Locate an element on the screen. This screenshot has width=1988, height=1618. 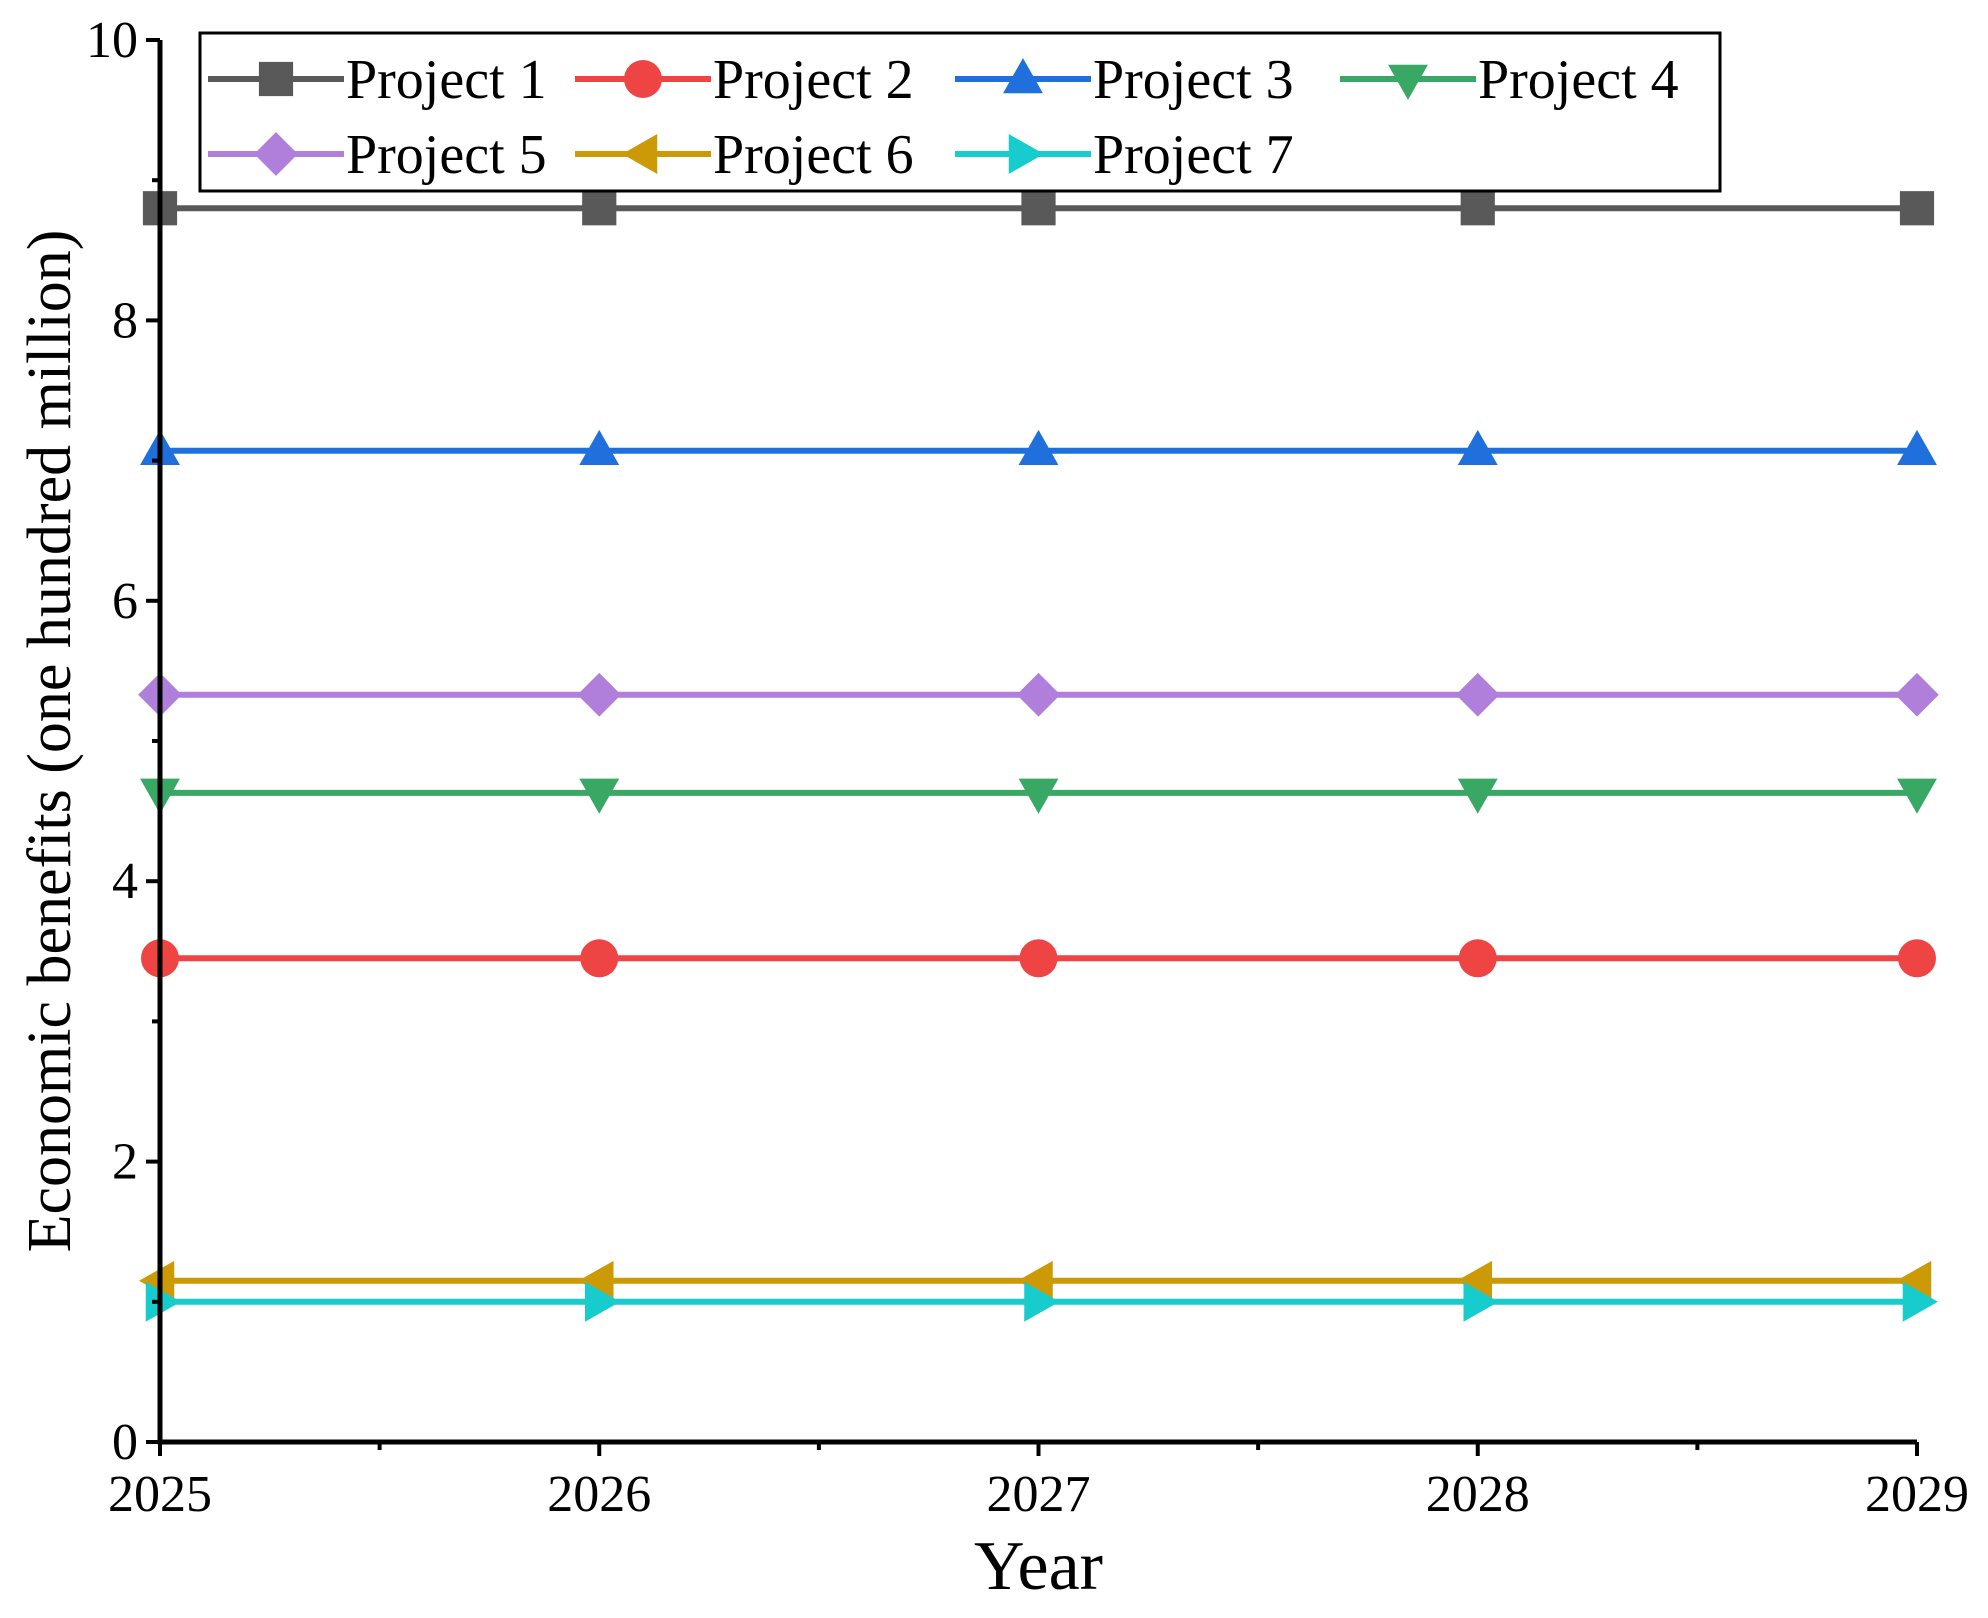
data-point-6-2027 is located at coordinates (1035, 1280).